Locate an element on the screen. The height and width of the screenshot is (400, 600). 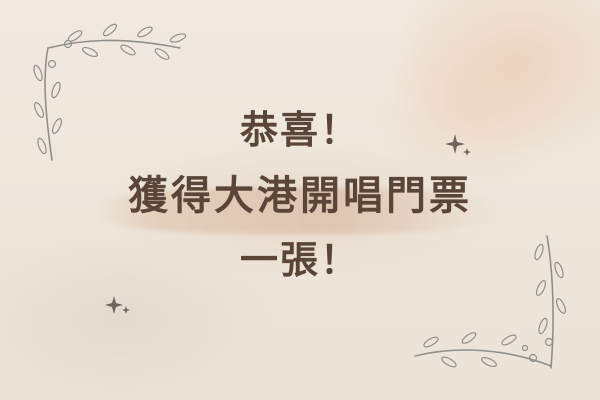
message-line-3: 一張！ is located at coordinates (299, 260).